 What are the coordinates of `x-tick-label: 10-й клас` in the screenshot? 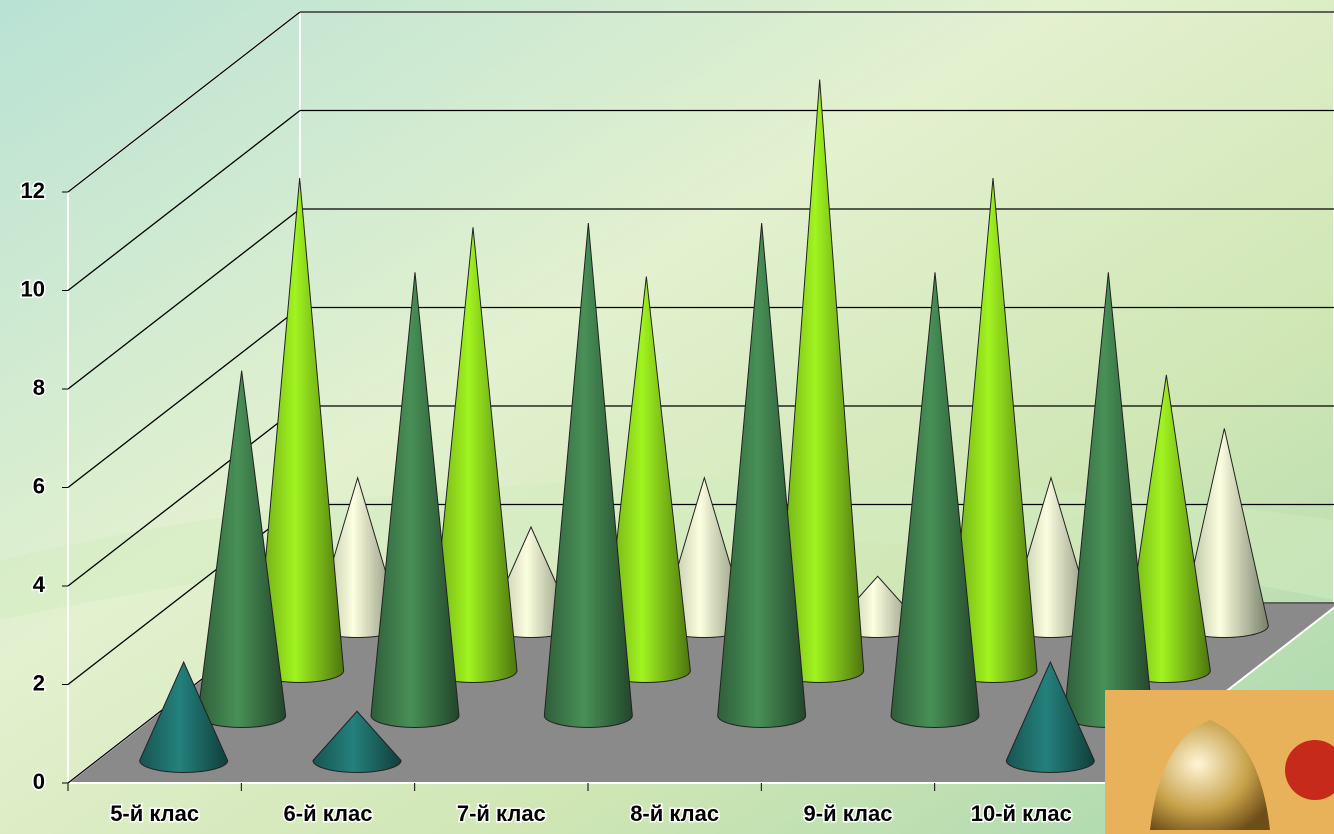 It's located at (1021, 813).